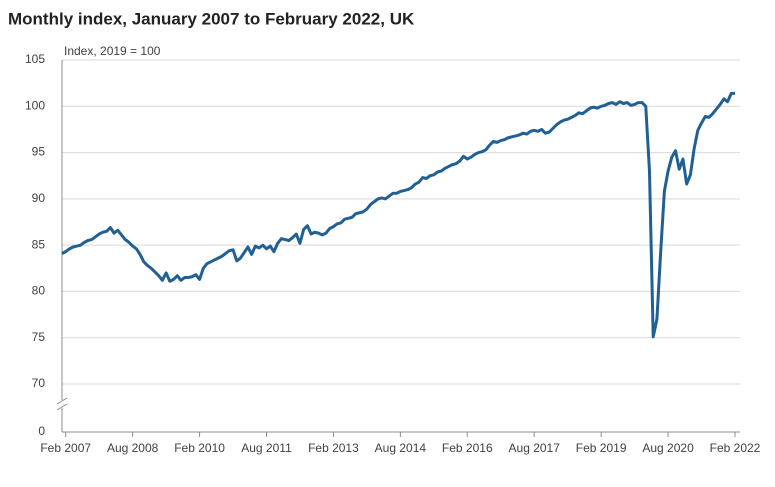 The image size is (775, 487). Describe the element at coordinates (41, 431) in the screenshot. I see `y-tick-label: 0` at that location.